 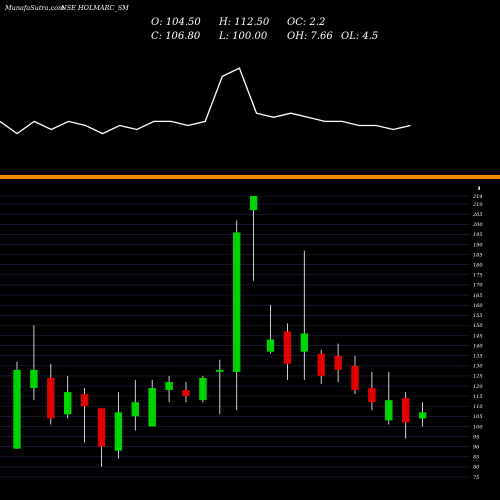 What do you see at coordinates (478, 377) in the screenshot?
I see `y-tick-label: 125` at bounding box center [478, 377].